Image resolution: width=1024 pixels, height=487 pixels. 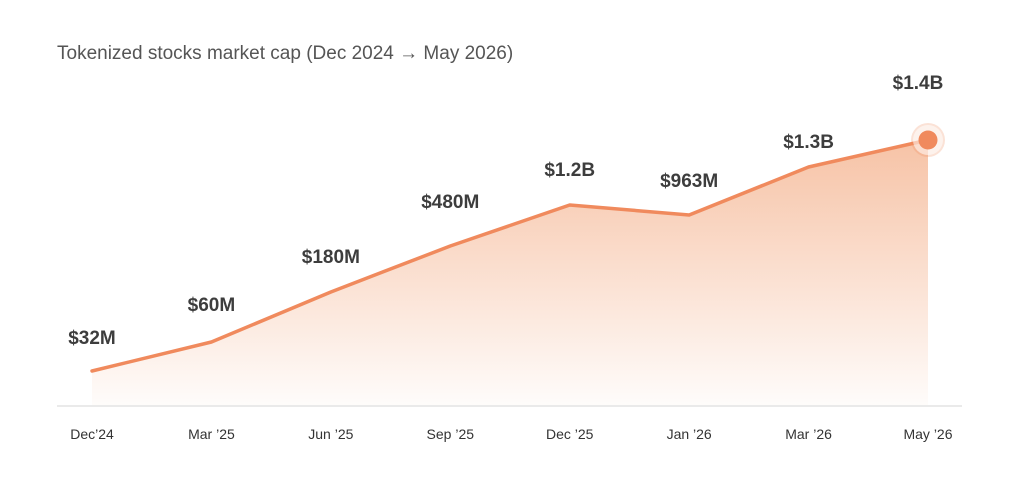 What do you see at coordinates (331, 257) in the screenshot?
I see `data-label: $180M` at bounding box center [331, 257].